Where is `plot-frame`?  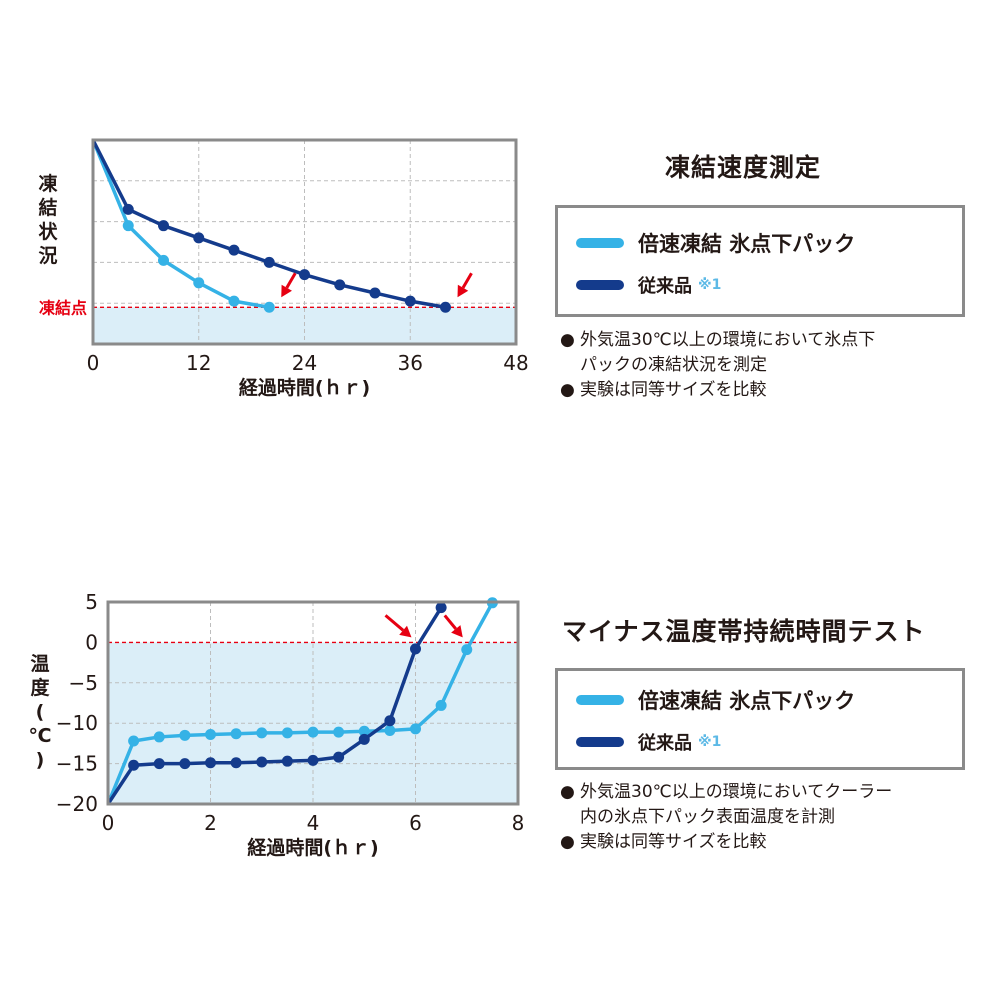
plot-frame is located at coordinates (304, 242).